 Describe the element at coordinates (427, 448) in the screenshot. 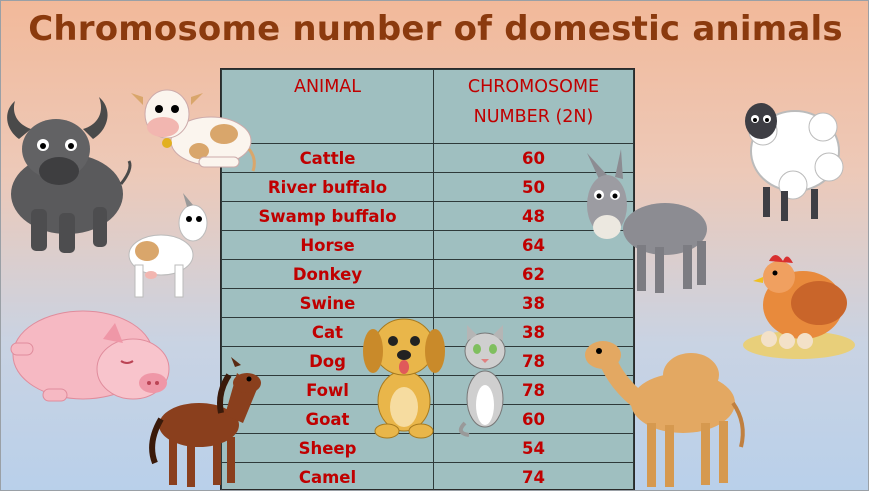

I see `table-row: Sheep 54` at that location.